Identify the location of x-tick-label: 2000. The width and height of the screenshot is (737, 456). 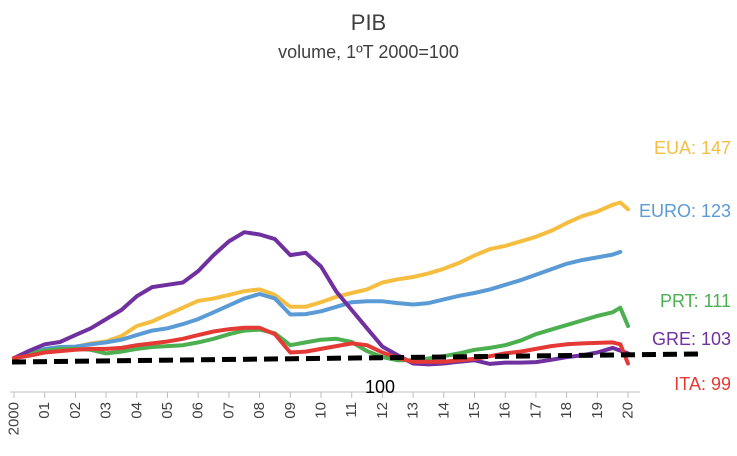
(14, 418).